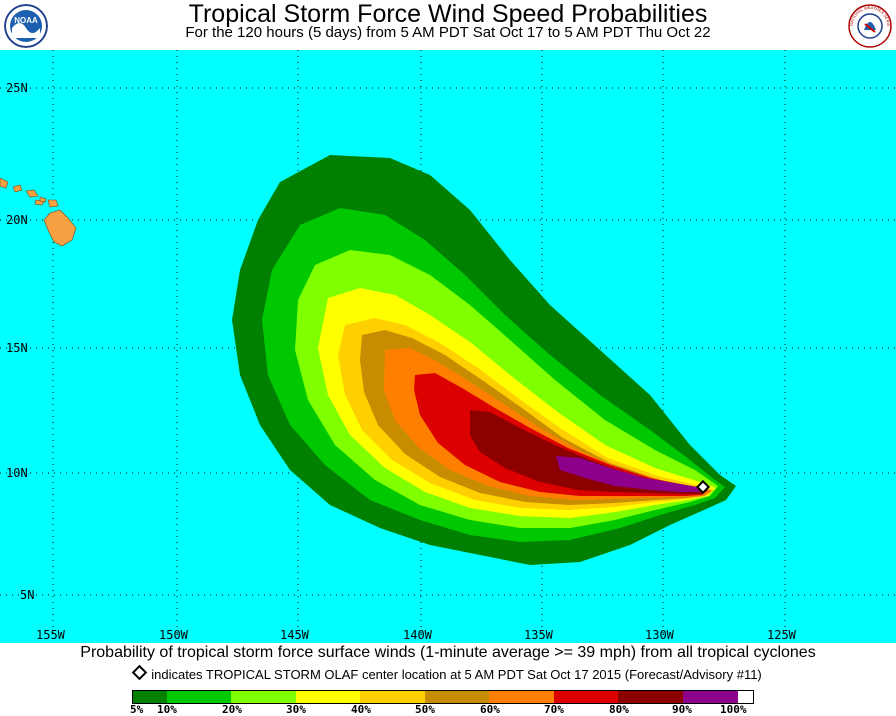  I want to click on lon-label-150w: 150W, so click(173, 635).